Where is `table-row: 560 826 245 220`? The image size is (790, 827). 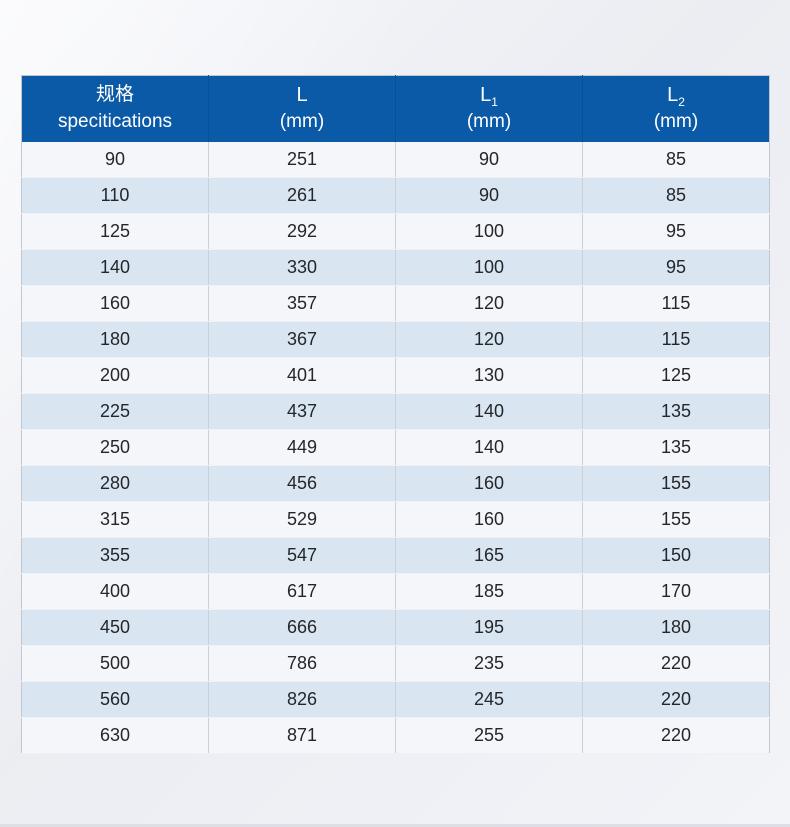 table-row: 560 826 245 220 is located at coordinates (395, 699).